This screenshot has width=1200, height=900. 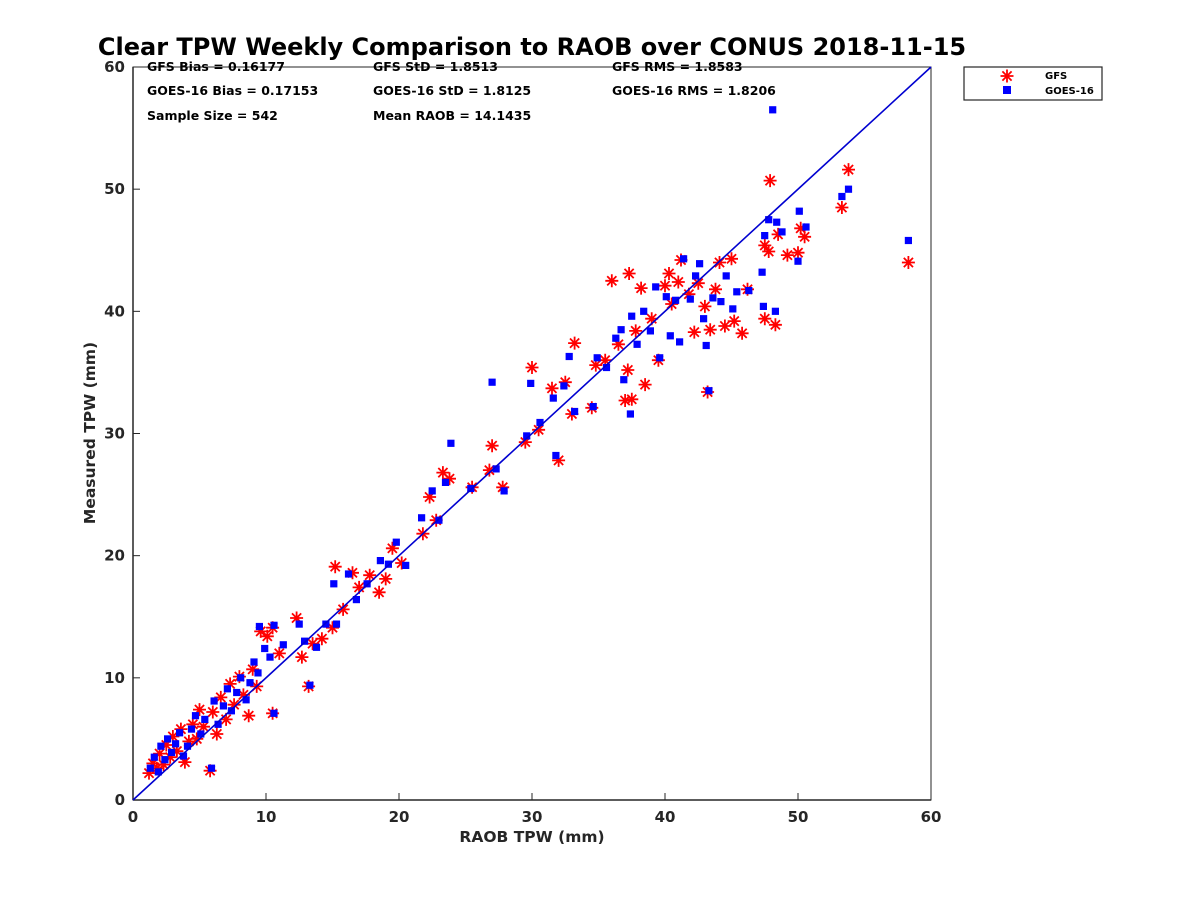 What do you see at coordinates (399, 817) in the screenshot?
I see `x-tick-label: 20` at bounding box center [399, 817].